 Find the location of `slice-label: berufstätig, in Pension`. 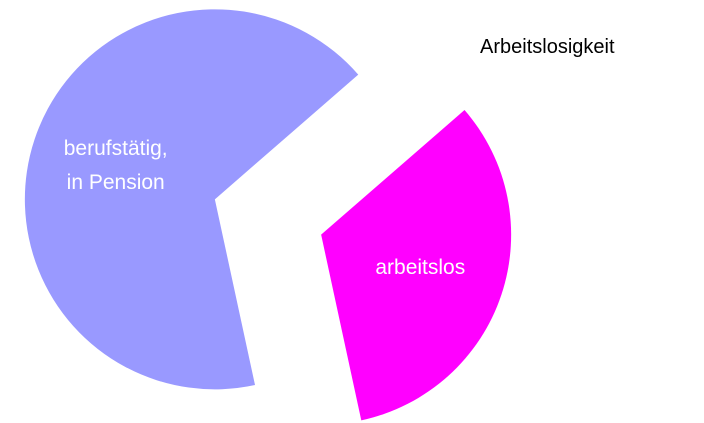

slice-label: berufstätig, in Pension is located at coordinates (115, 166).